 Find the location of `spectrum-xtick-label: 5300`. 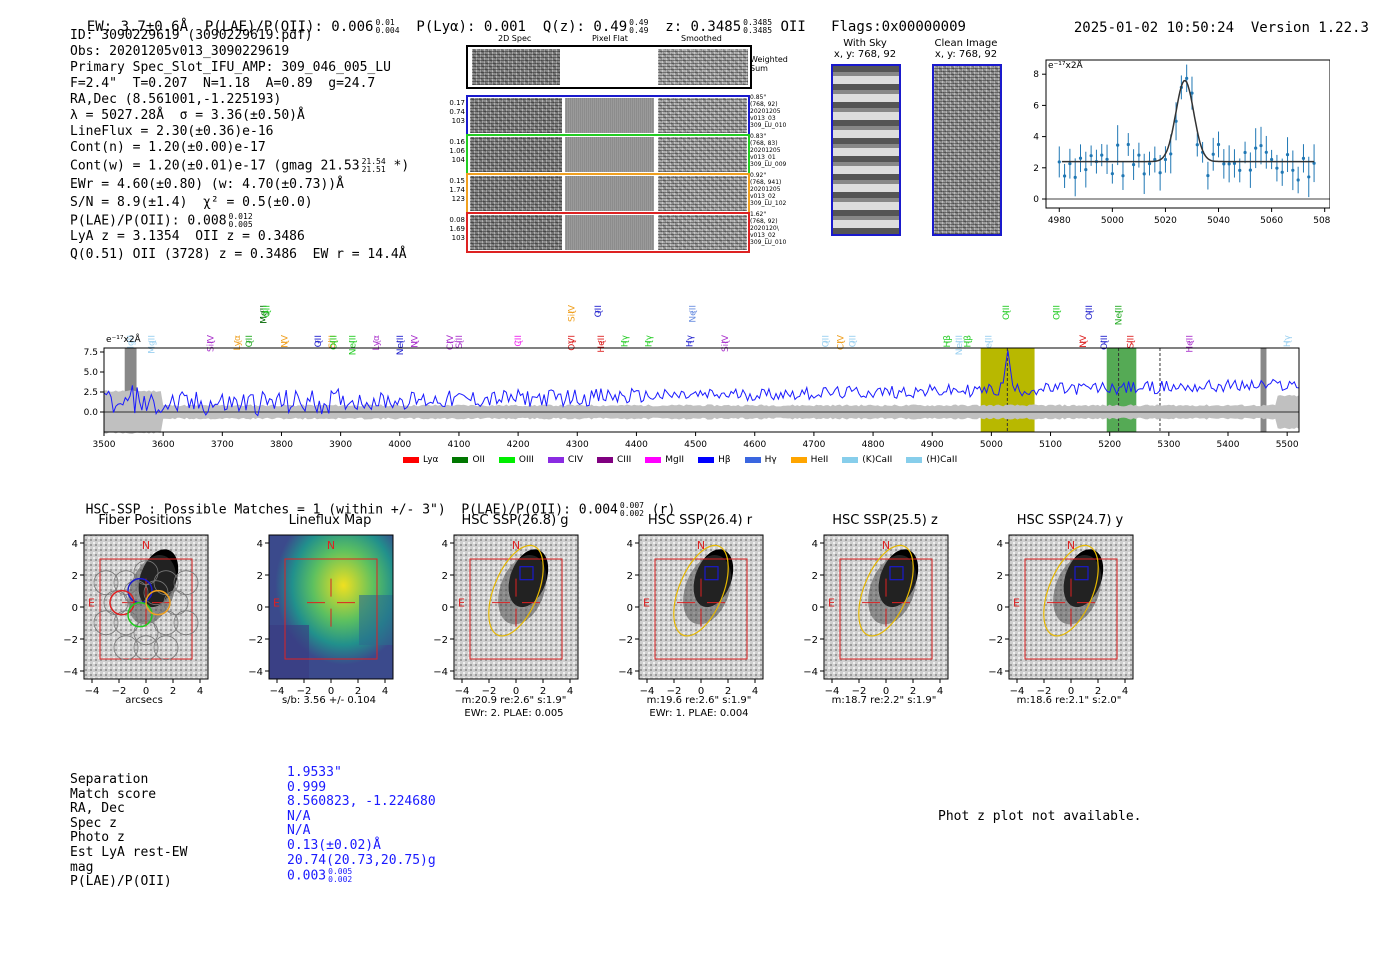

spectrum-xtick-label: 5300 is located at coordinates (1168, 445).